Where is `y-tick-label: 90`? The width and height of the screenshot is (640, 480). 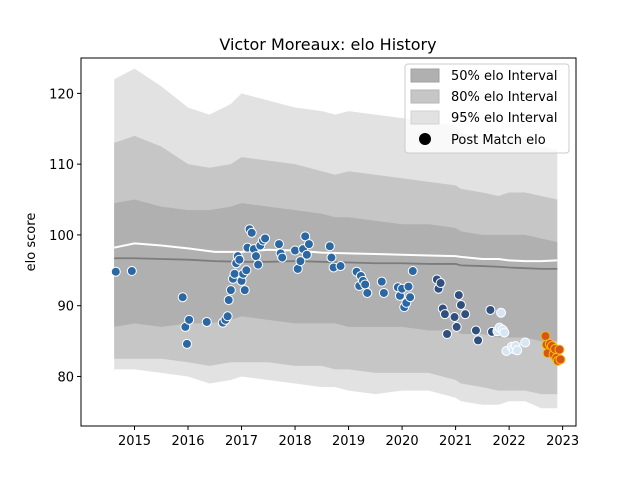
y-tick-label: 90 is located at coordinates (65, 307).